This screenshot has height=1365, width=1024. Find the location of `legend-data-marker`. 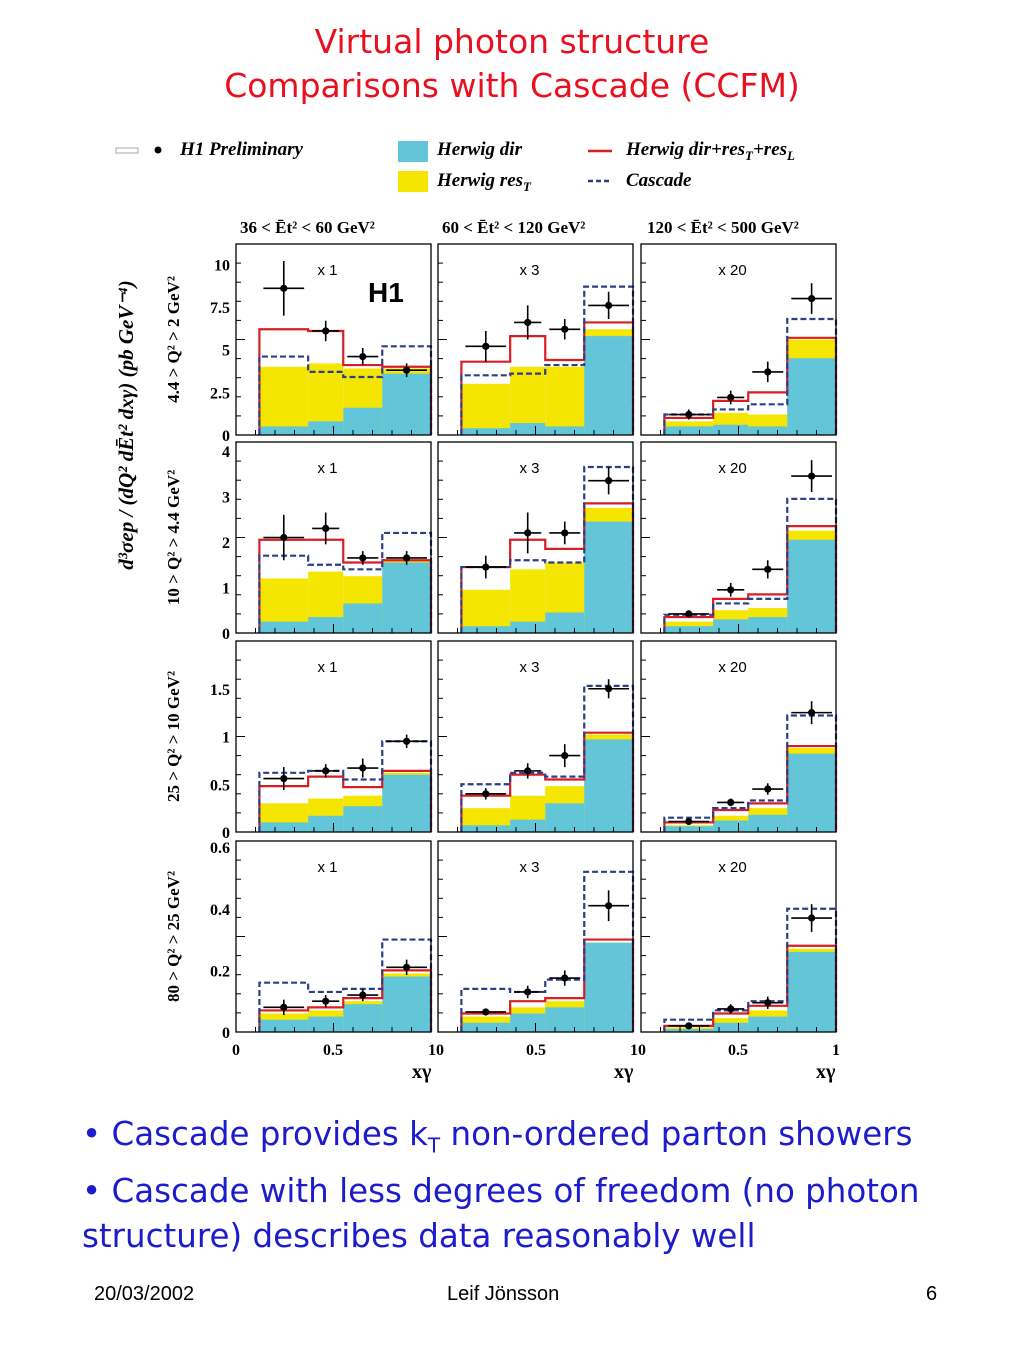

legend-data-marker is located at coordinates (158, 150).